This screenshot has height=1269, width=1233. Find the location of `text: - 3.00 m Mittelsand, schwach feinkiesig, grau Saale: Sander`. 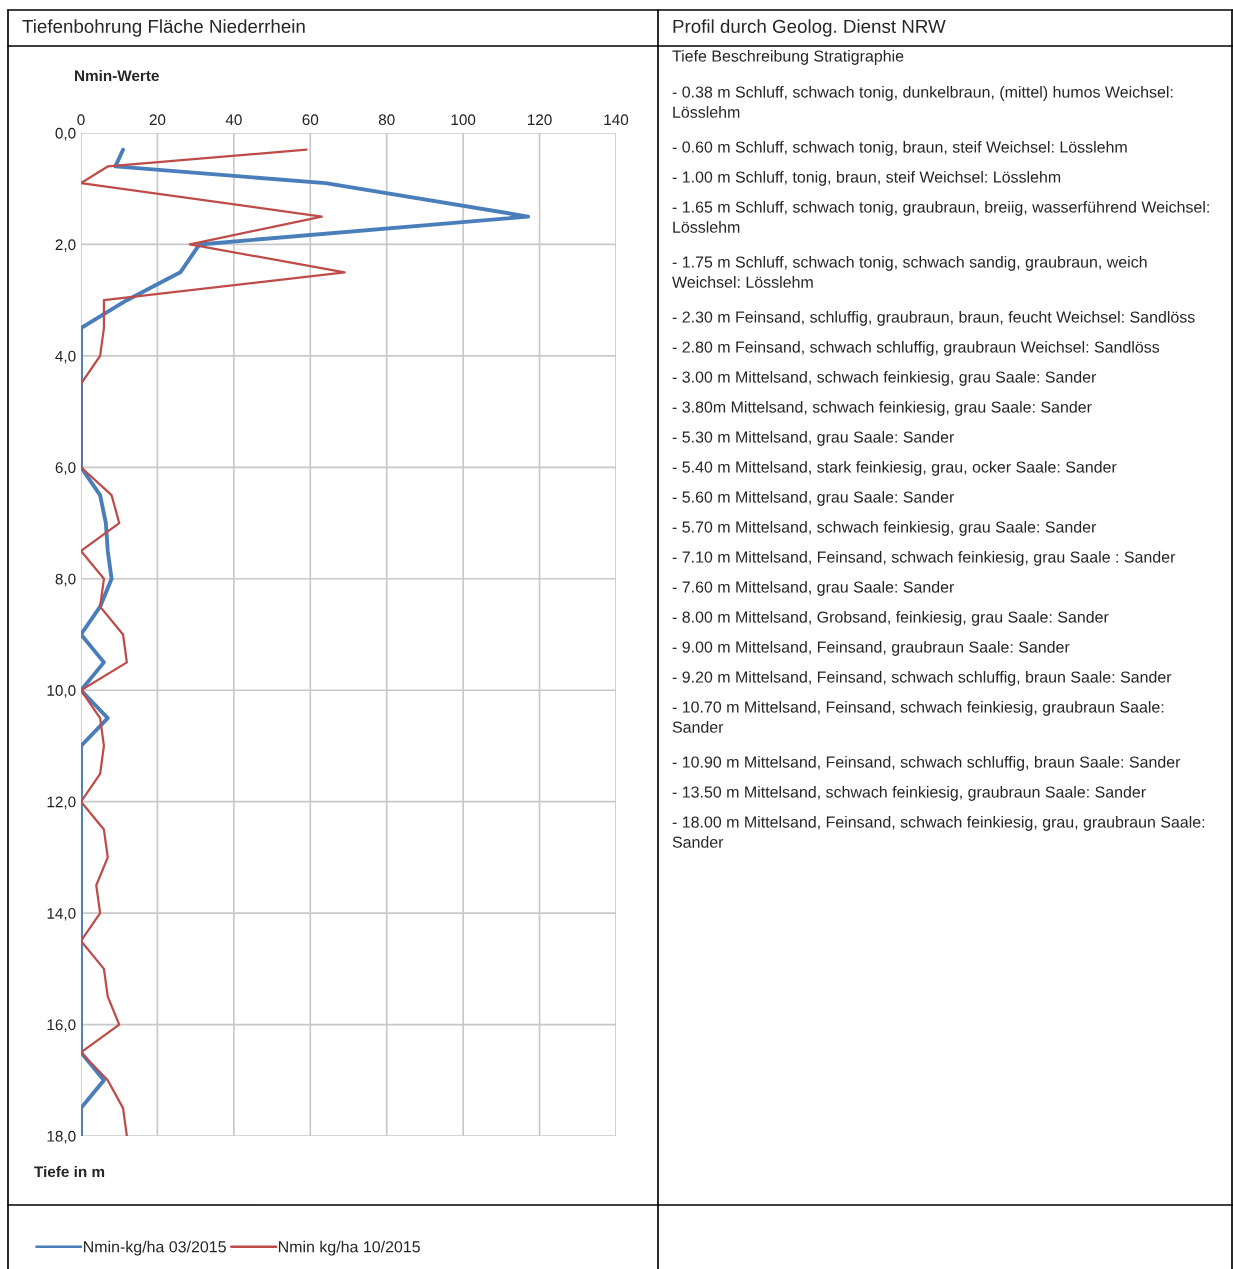

text: - 3.00 m Mittelsand, schwach feinkiesig, grau Saale: Sander is located at coordinates (884, 378).